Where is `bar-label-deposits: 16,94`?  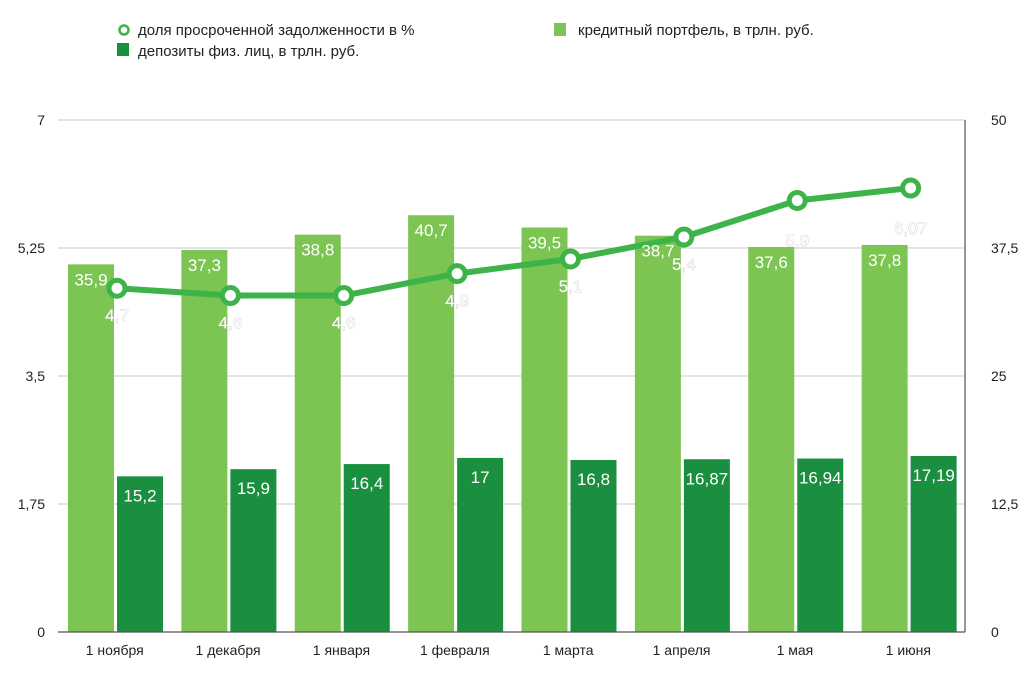 bar-label-deposits: 16,94 is located at coordinates (820, 478).